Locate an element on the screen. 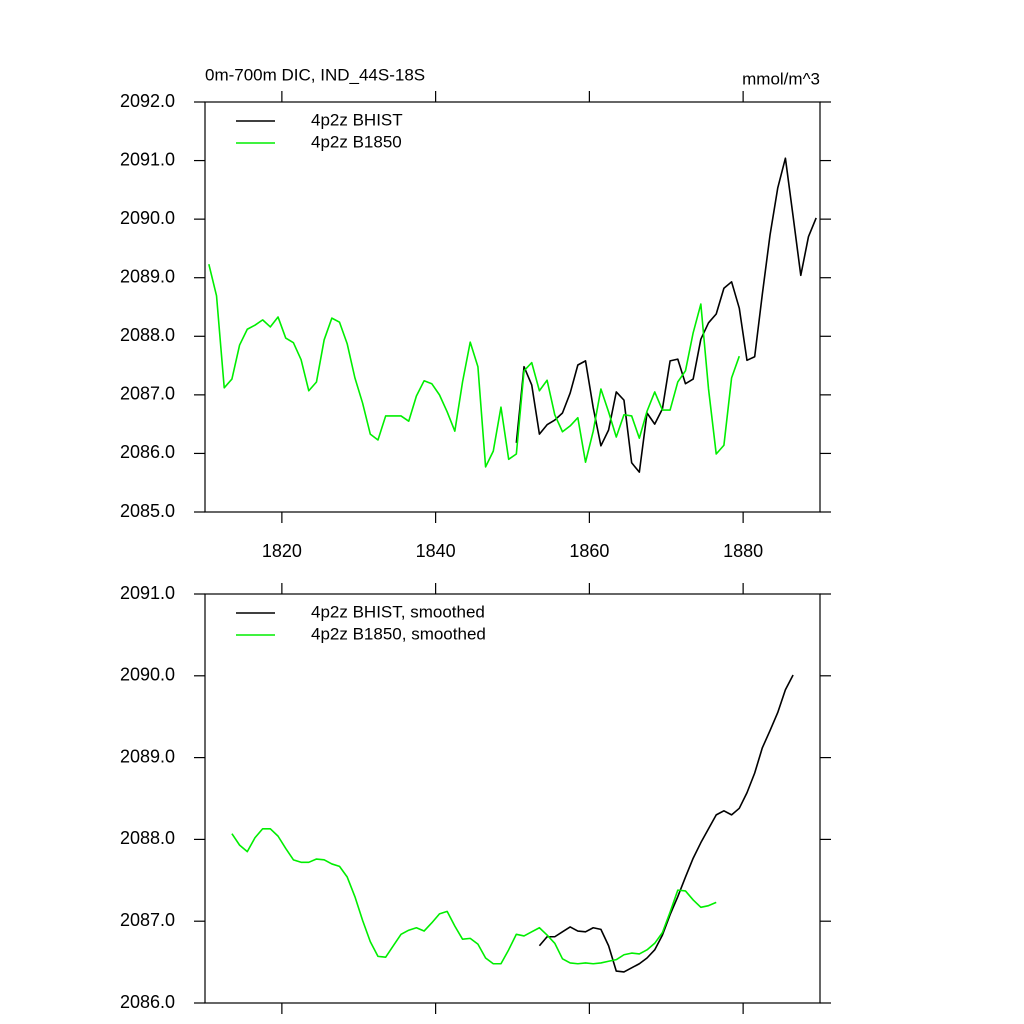 The height and width of the screenshot is (1024, 1024). x-tick-label: 1840 is located at coordinates (436, 551).